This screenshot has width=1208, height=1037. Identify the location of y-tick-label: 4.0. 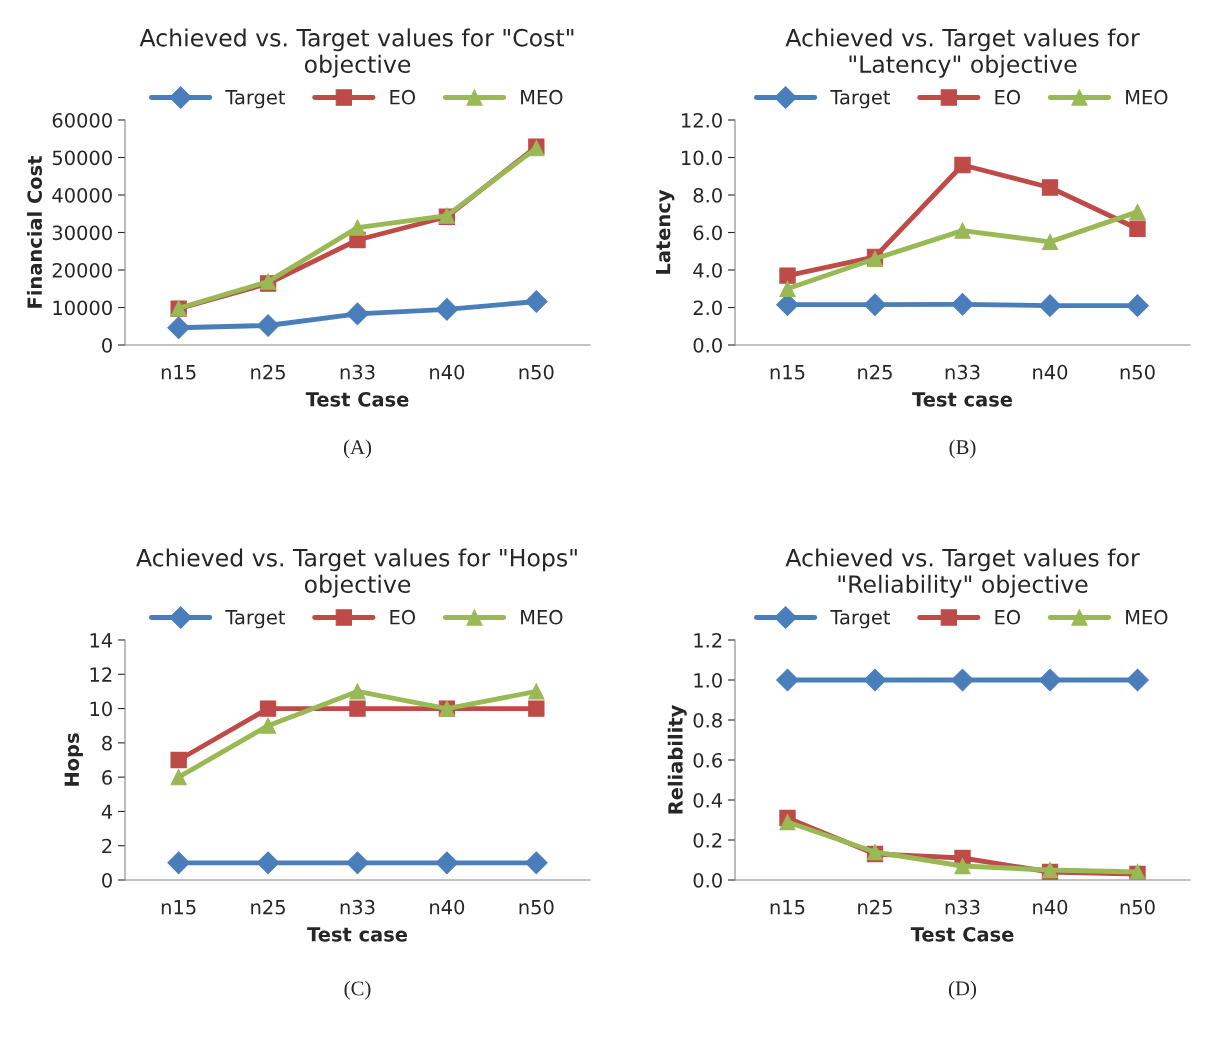
(707, 270).